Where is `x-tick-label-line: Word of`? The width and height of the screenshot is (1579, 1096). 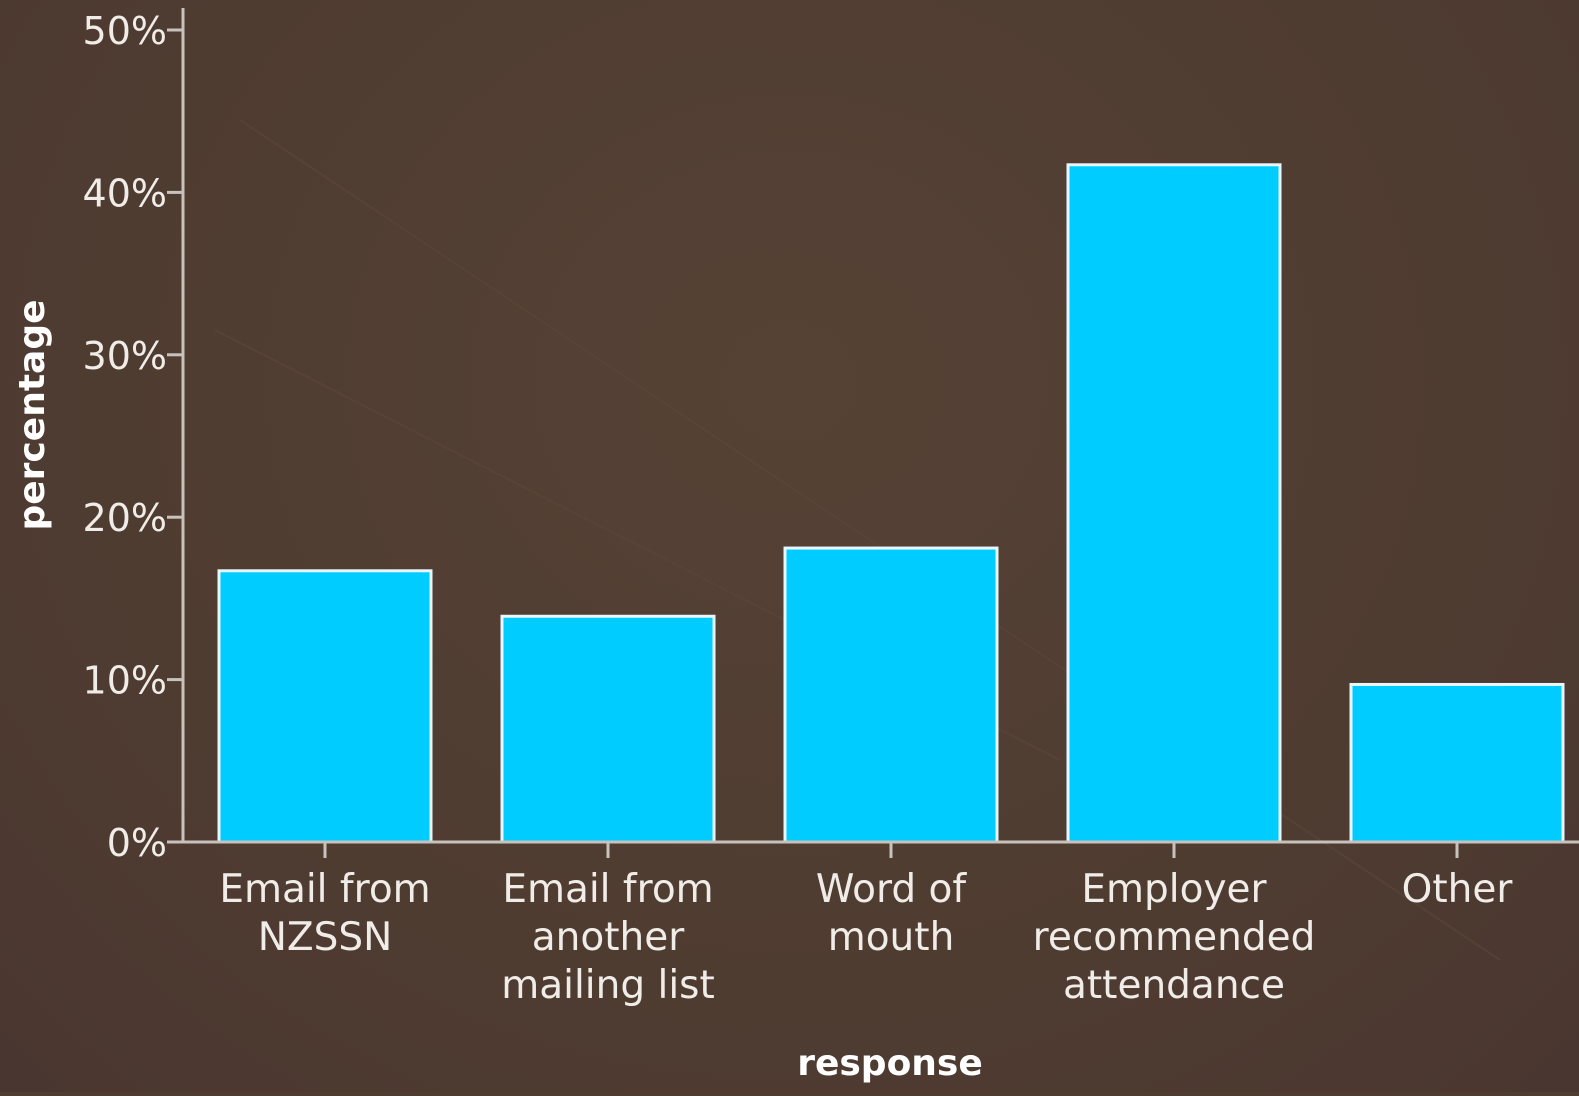 x-tick-label-line: Word of is located at coordinates (892, 889).